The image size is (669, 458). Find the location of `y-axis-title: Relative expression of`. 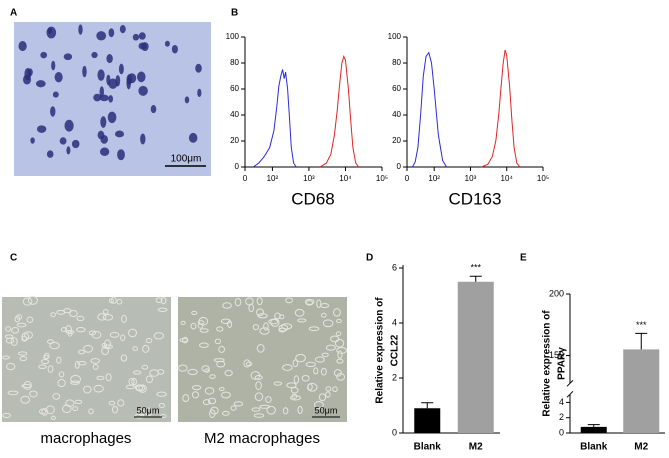

y-axis-title: Relative expression of is located at coordinates (547, 363).